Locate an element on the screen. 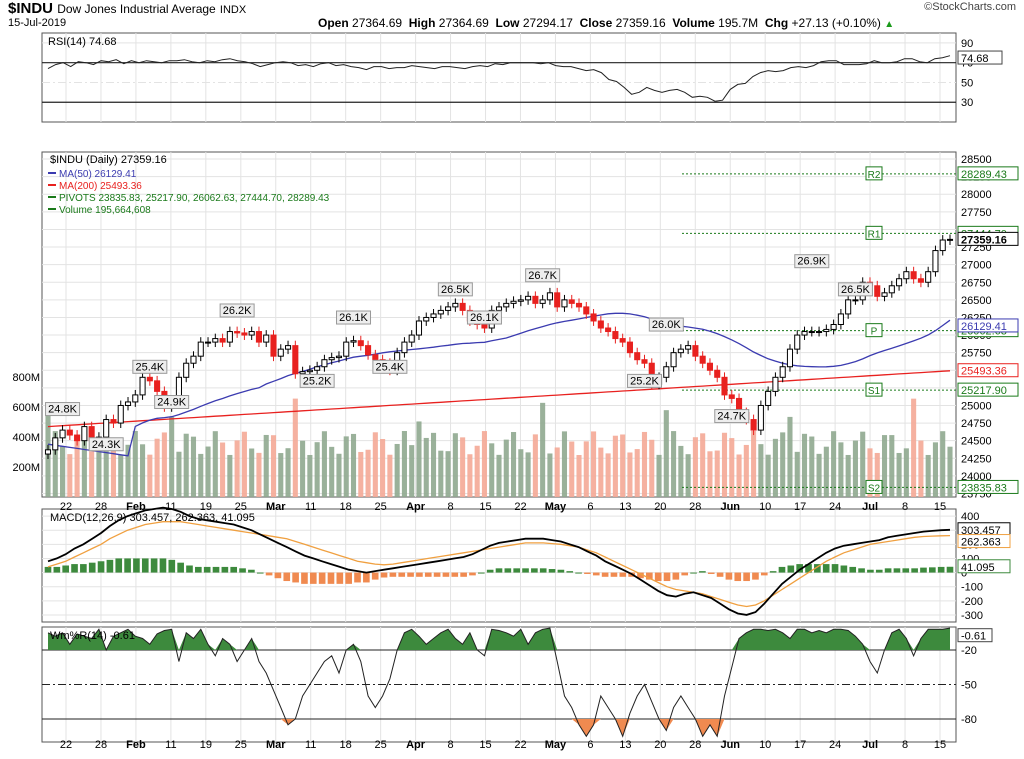  x-tick-label: Apr is located at coordinates (416, 507).